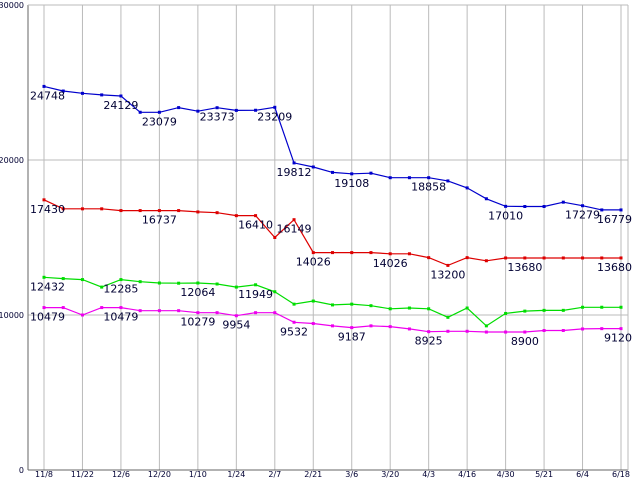 The width and height of the screenshot is (640, 480). I want to click on data-label: 8925, so click(429, 341).